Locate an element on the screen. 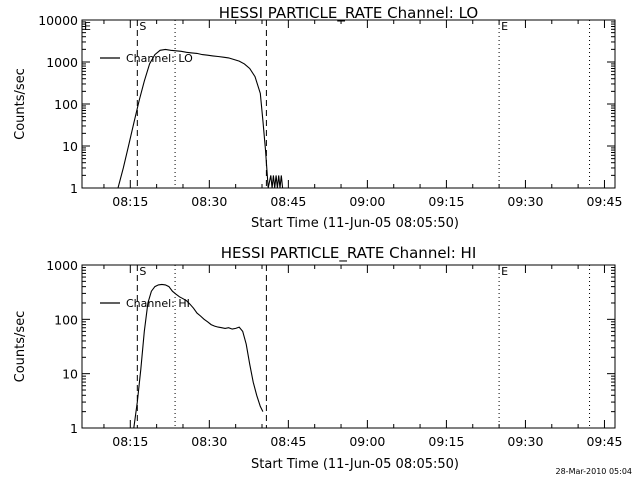 The width and height of the screenshot is (640, 480). footer-timestamp: 28-Mar-2010 05:04 is located at coordinates (594, 471).